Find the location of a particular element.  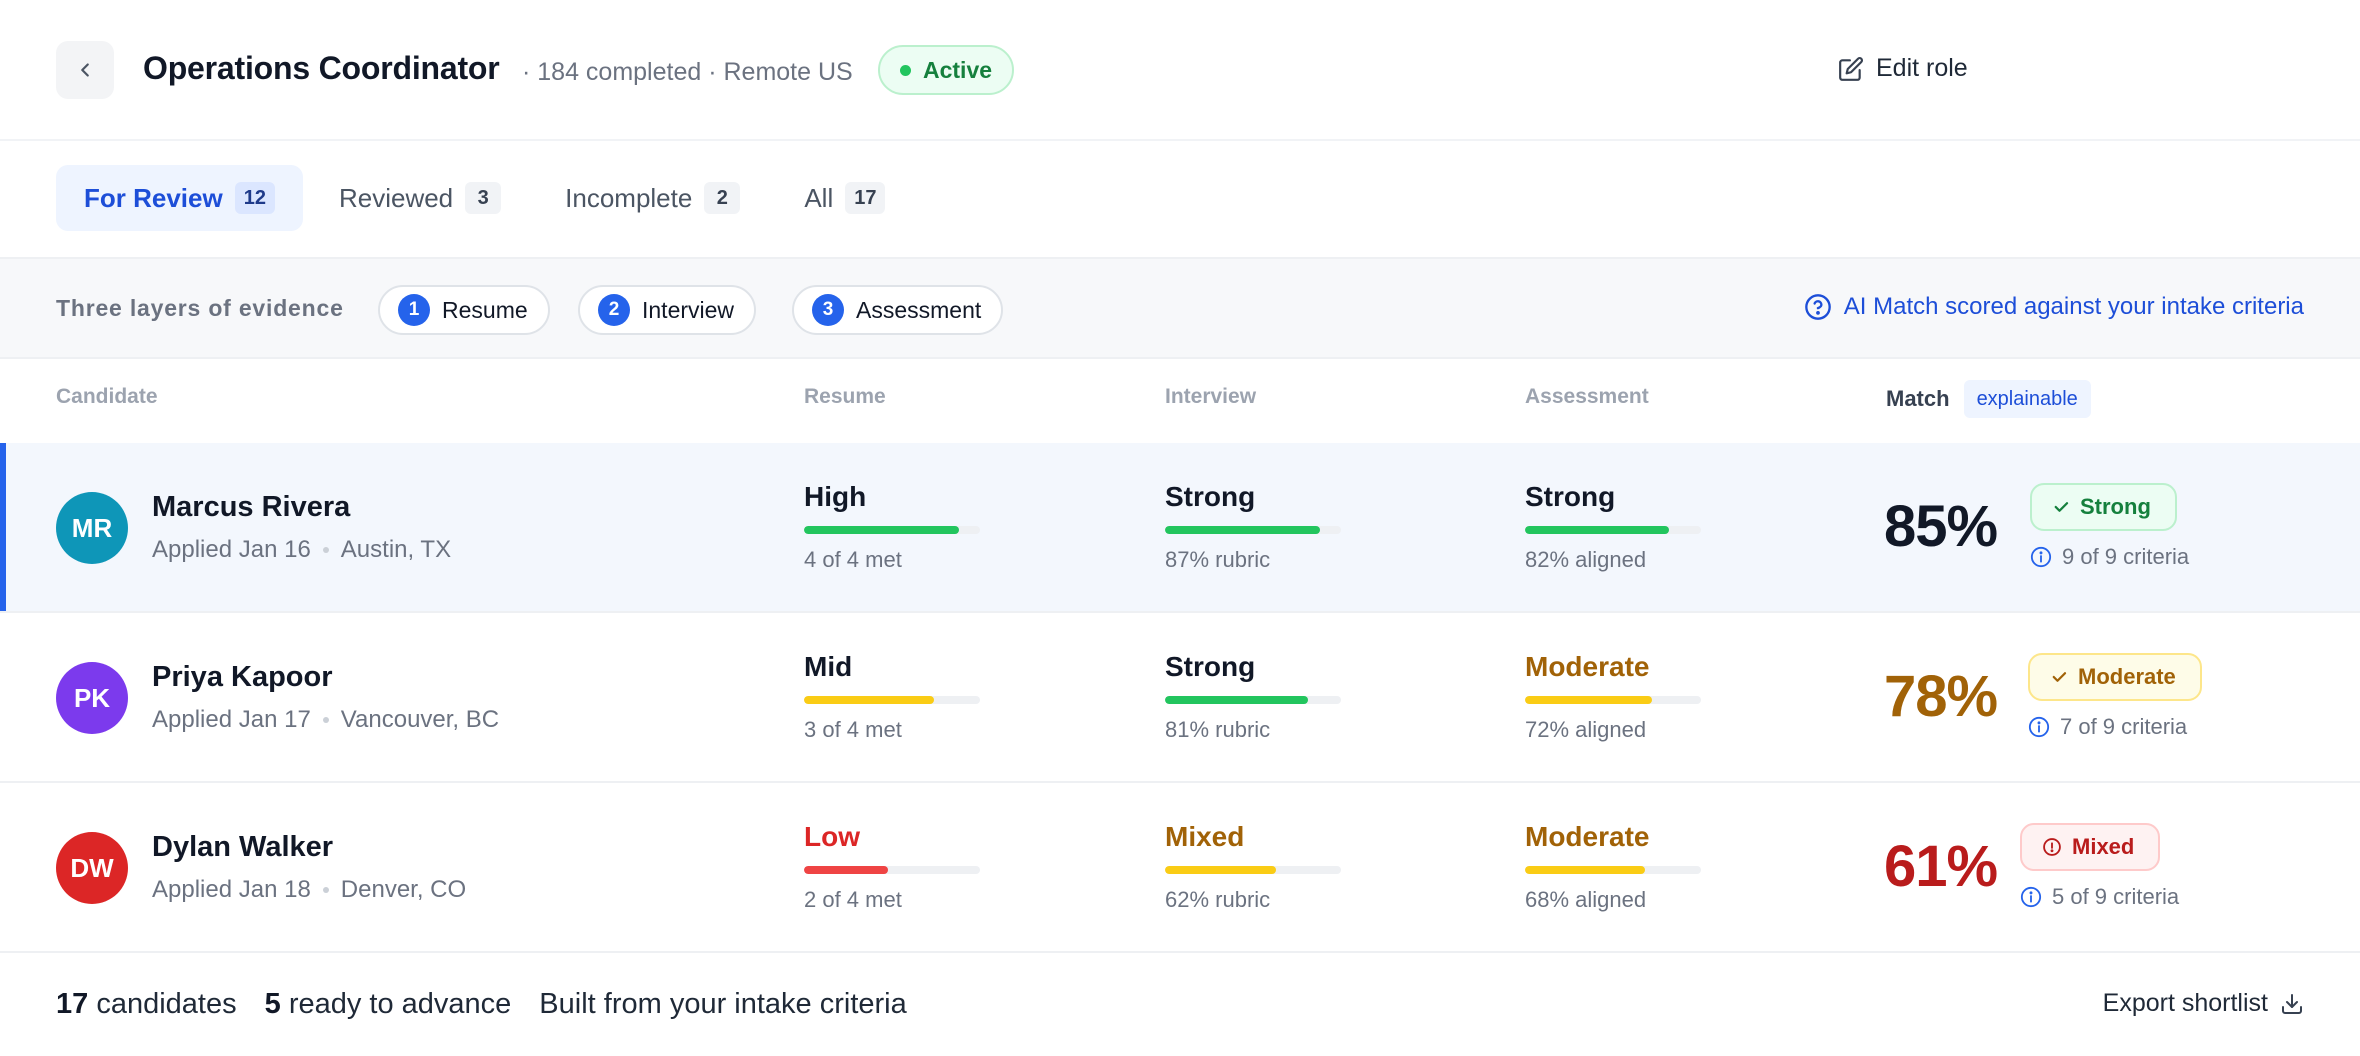

applied-date: Applied Jan 17 is located at coordinates (231, 719).